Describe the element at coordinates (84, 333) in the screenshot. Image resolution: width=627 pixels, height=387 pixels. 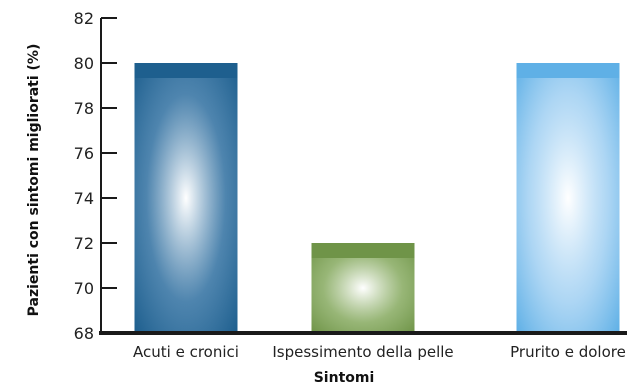
I see `y-tick-label: 68` at that location.